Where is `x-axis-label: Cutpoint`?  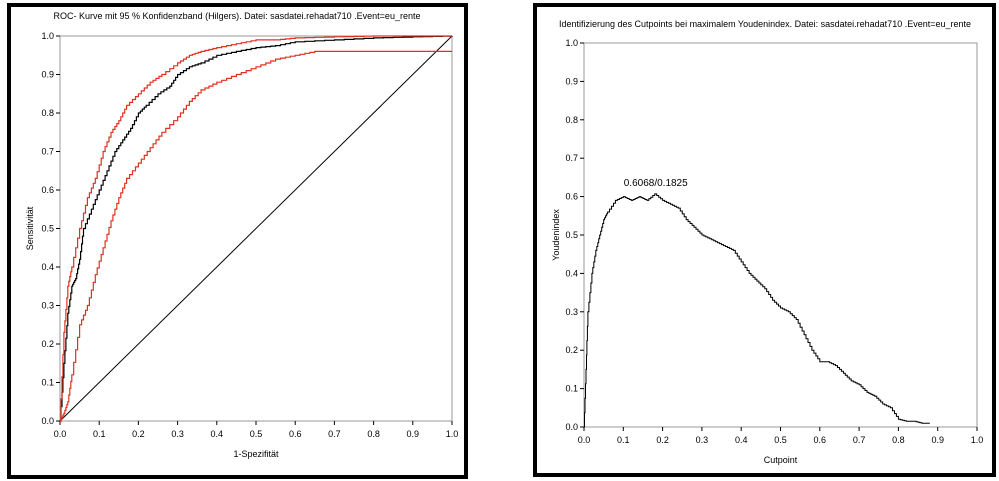
x-axis-label: Cutpoint is located at coordinates (781, 460).